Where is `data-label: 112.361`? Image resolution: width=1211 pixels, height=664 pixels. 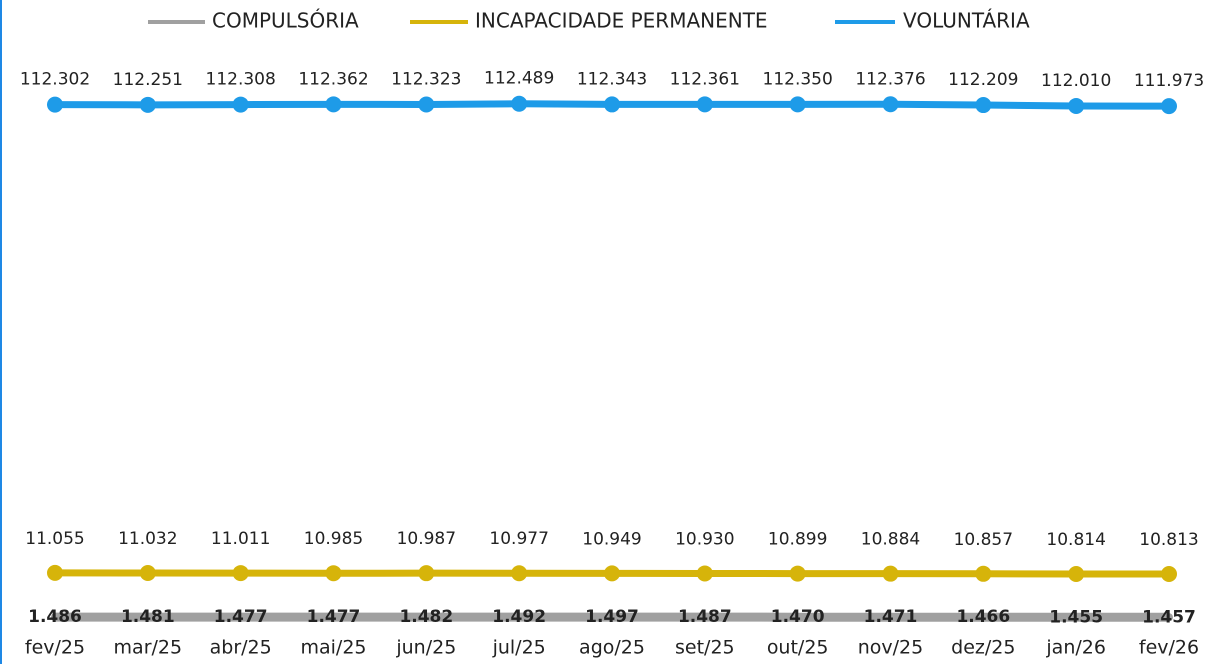 data-label: 112.361 is located at coordinates (705, 79).